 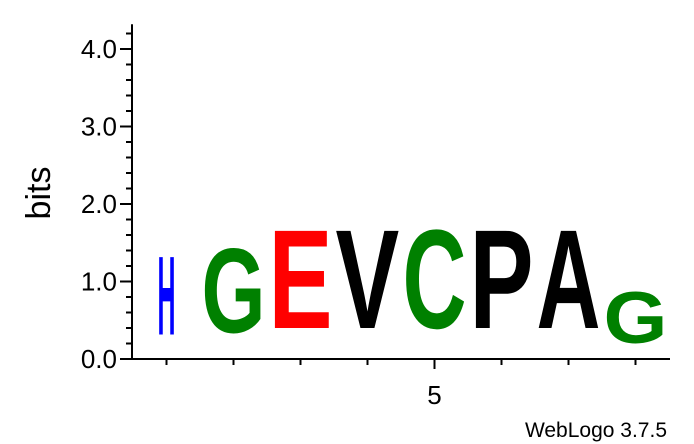 What do you see at coordinates (596, 430) in the screenshot?
I see `weblogo-credit: WebLogo 3.7.5` at bounding box center [596, 430].